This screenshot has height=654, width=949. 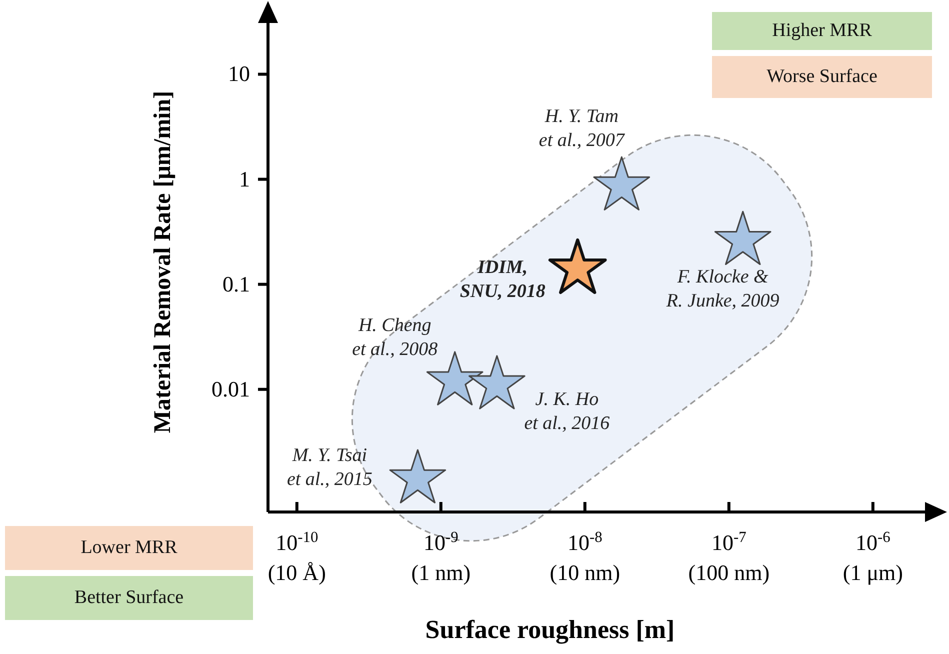 I want to click on x-tick-label: 10$^{-9}$, so click(x=441, y=541).